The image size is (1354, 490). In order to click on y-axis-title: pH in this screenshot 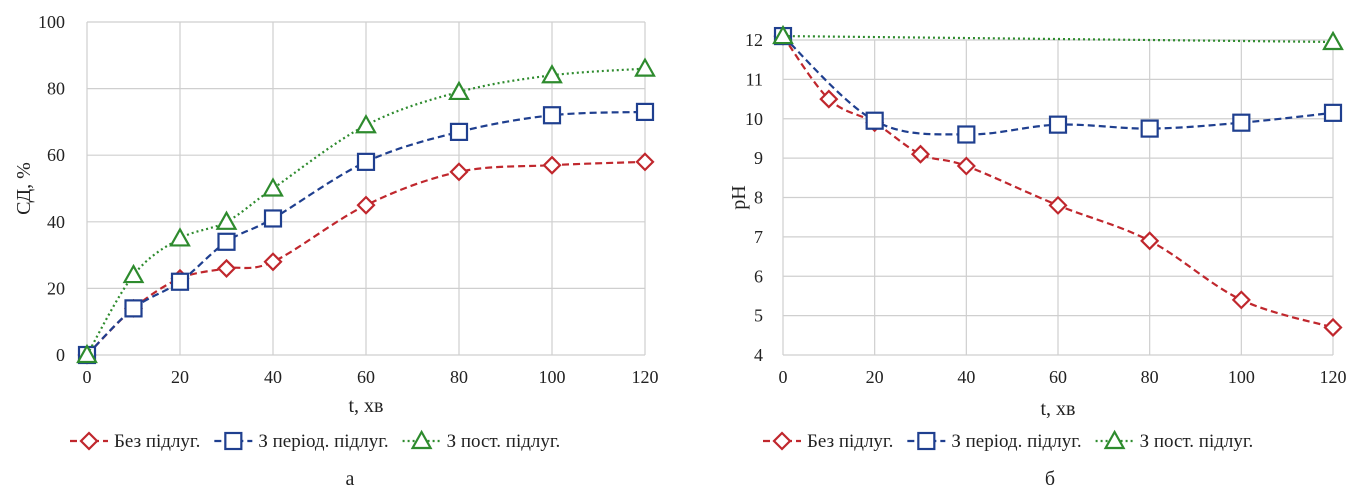, I will do `click(739, 197)`.